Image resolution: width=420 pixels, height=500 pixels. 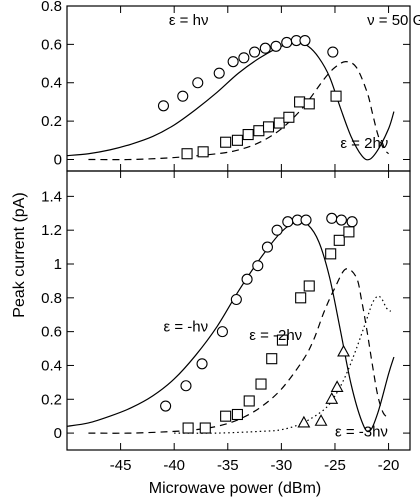 I want to click on annotation-label: ε = -hν, so click(x=185, y=327).